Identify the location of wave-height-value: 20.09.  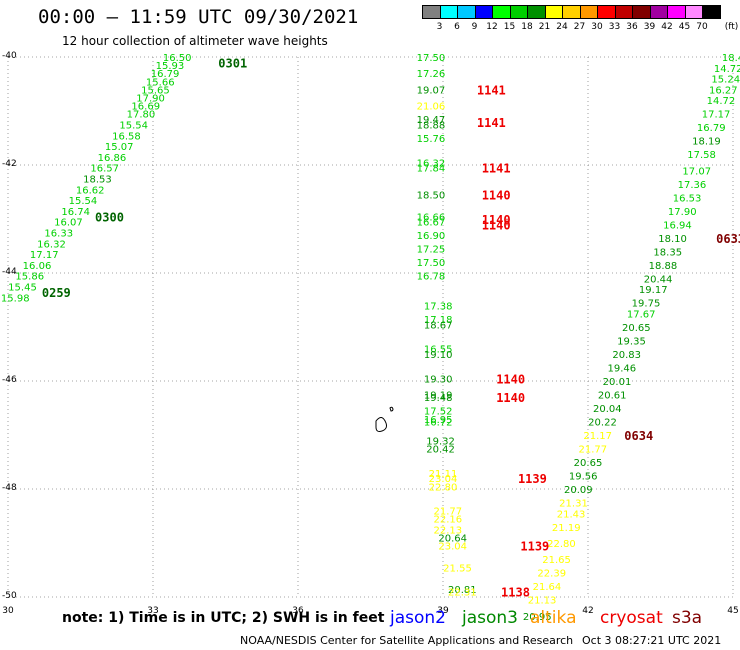
(578, 490).